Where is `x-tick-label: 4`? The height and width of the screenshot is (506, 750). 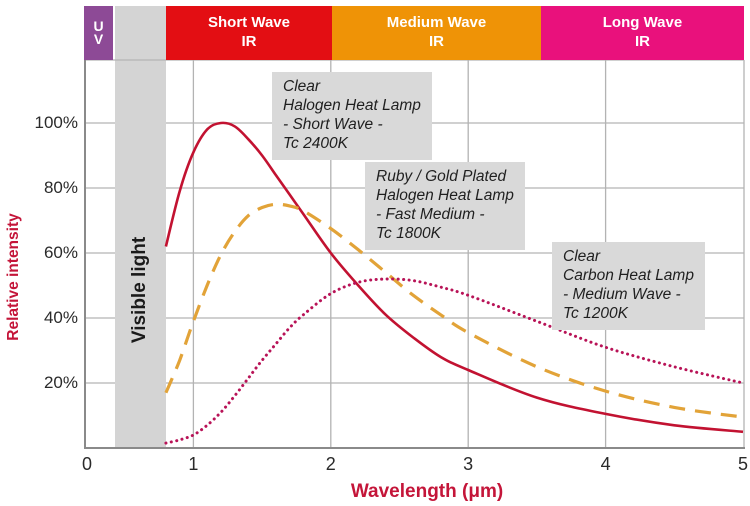 x-tick-label: 4 is located at coordinates (605, 464).